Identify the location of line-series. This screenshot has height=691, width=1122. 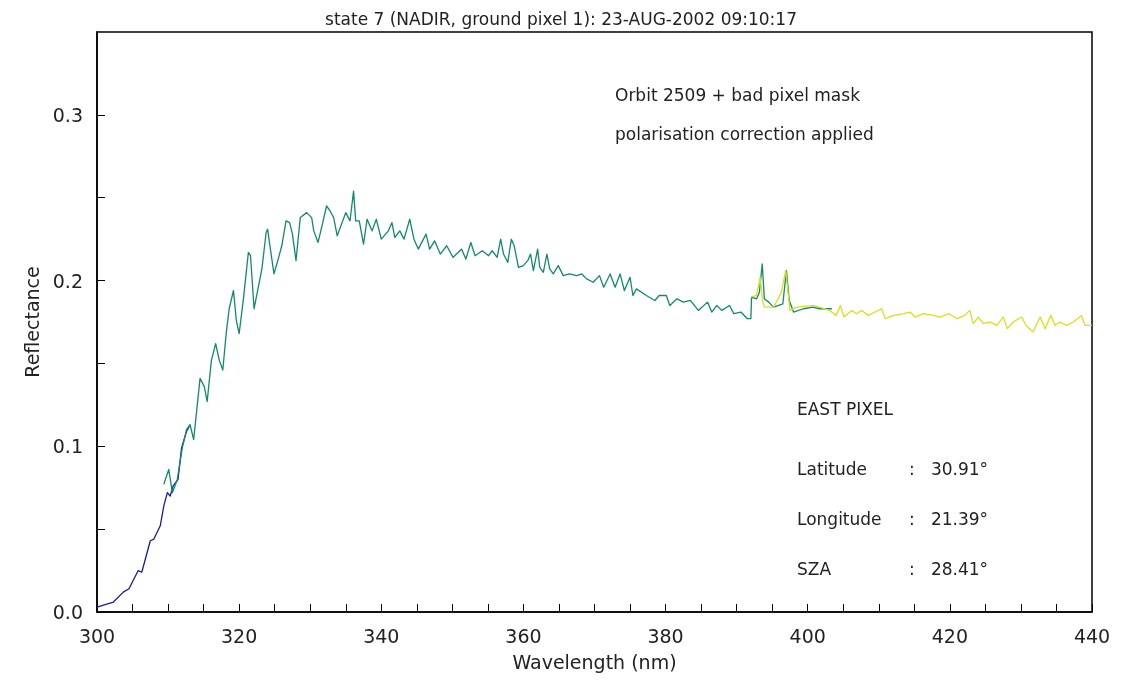
(921, 301).